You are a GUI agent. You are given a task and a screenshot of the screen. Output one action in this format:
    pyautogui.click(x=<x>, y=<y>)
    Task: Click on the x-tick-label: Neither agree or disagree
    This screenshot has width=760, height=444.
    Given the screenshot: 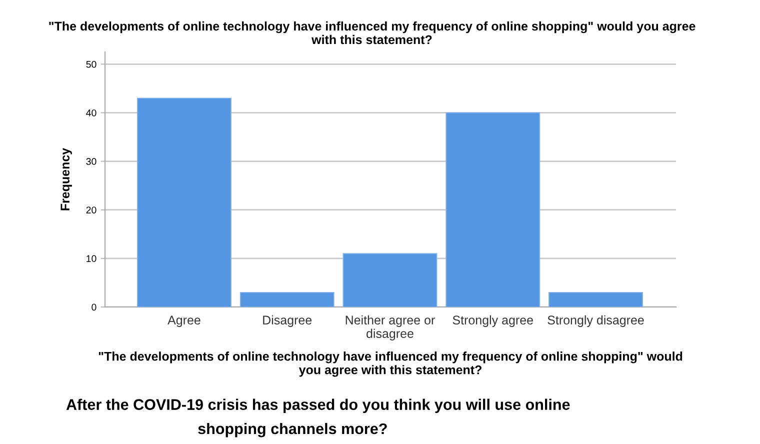 What is the action you would take?
    pyautogui.click(x=390, y=327)
    